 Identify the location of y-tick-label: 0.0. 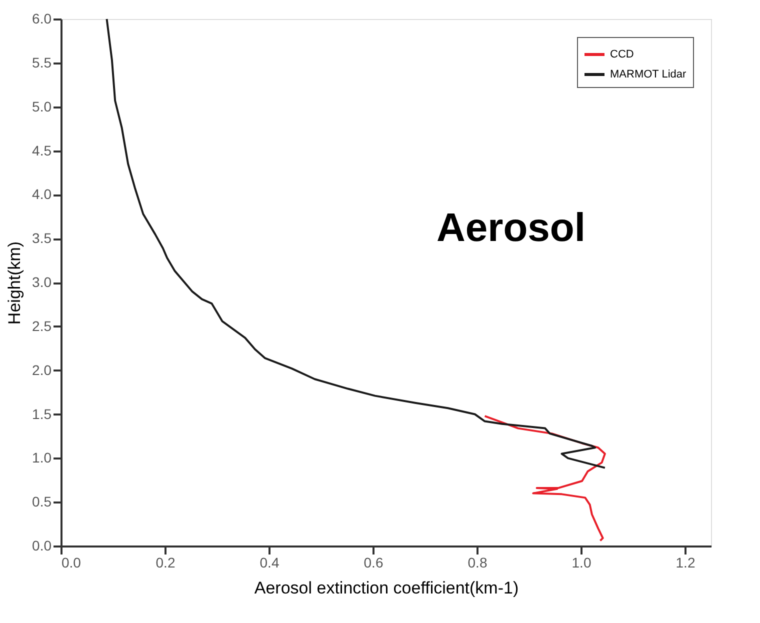
(42, 546).